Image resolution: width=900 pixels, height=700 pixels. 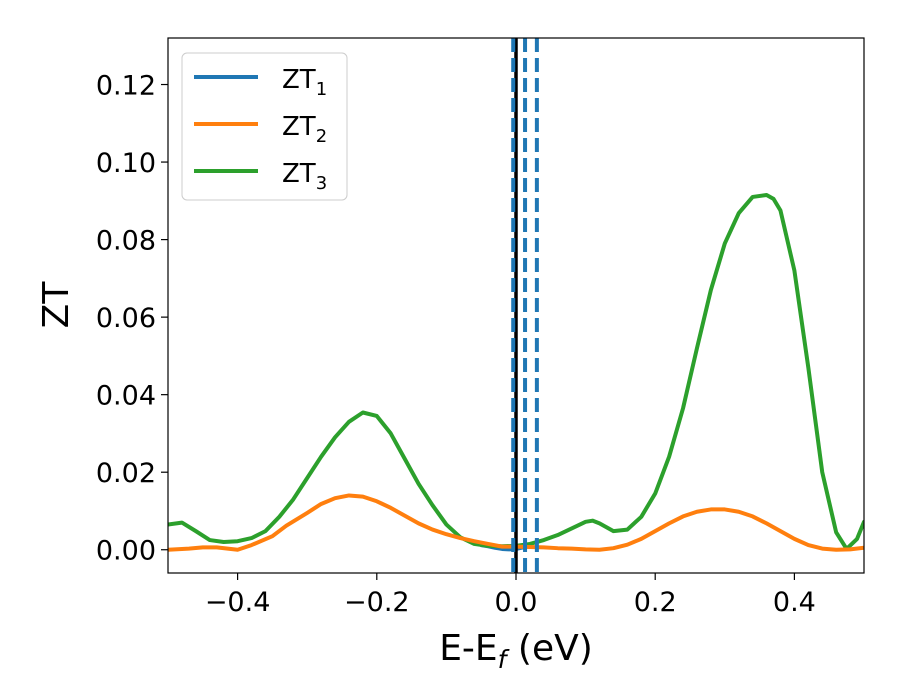 I want to click on y-tick-label: 0.08, so click(x=126, y=241).